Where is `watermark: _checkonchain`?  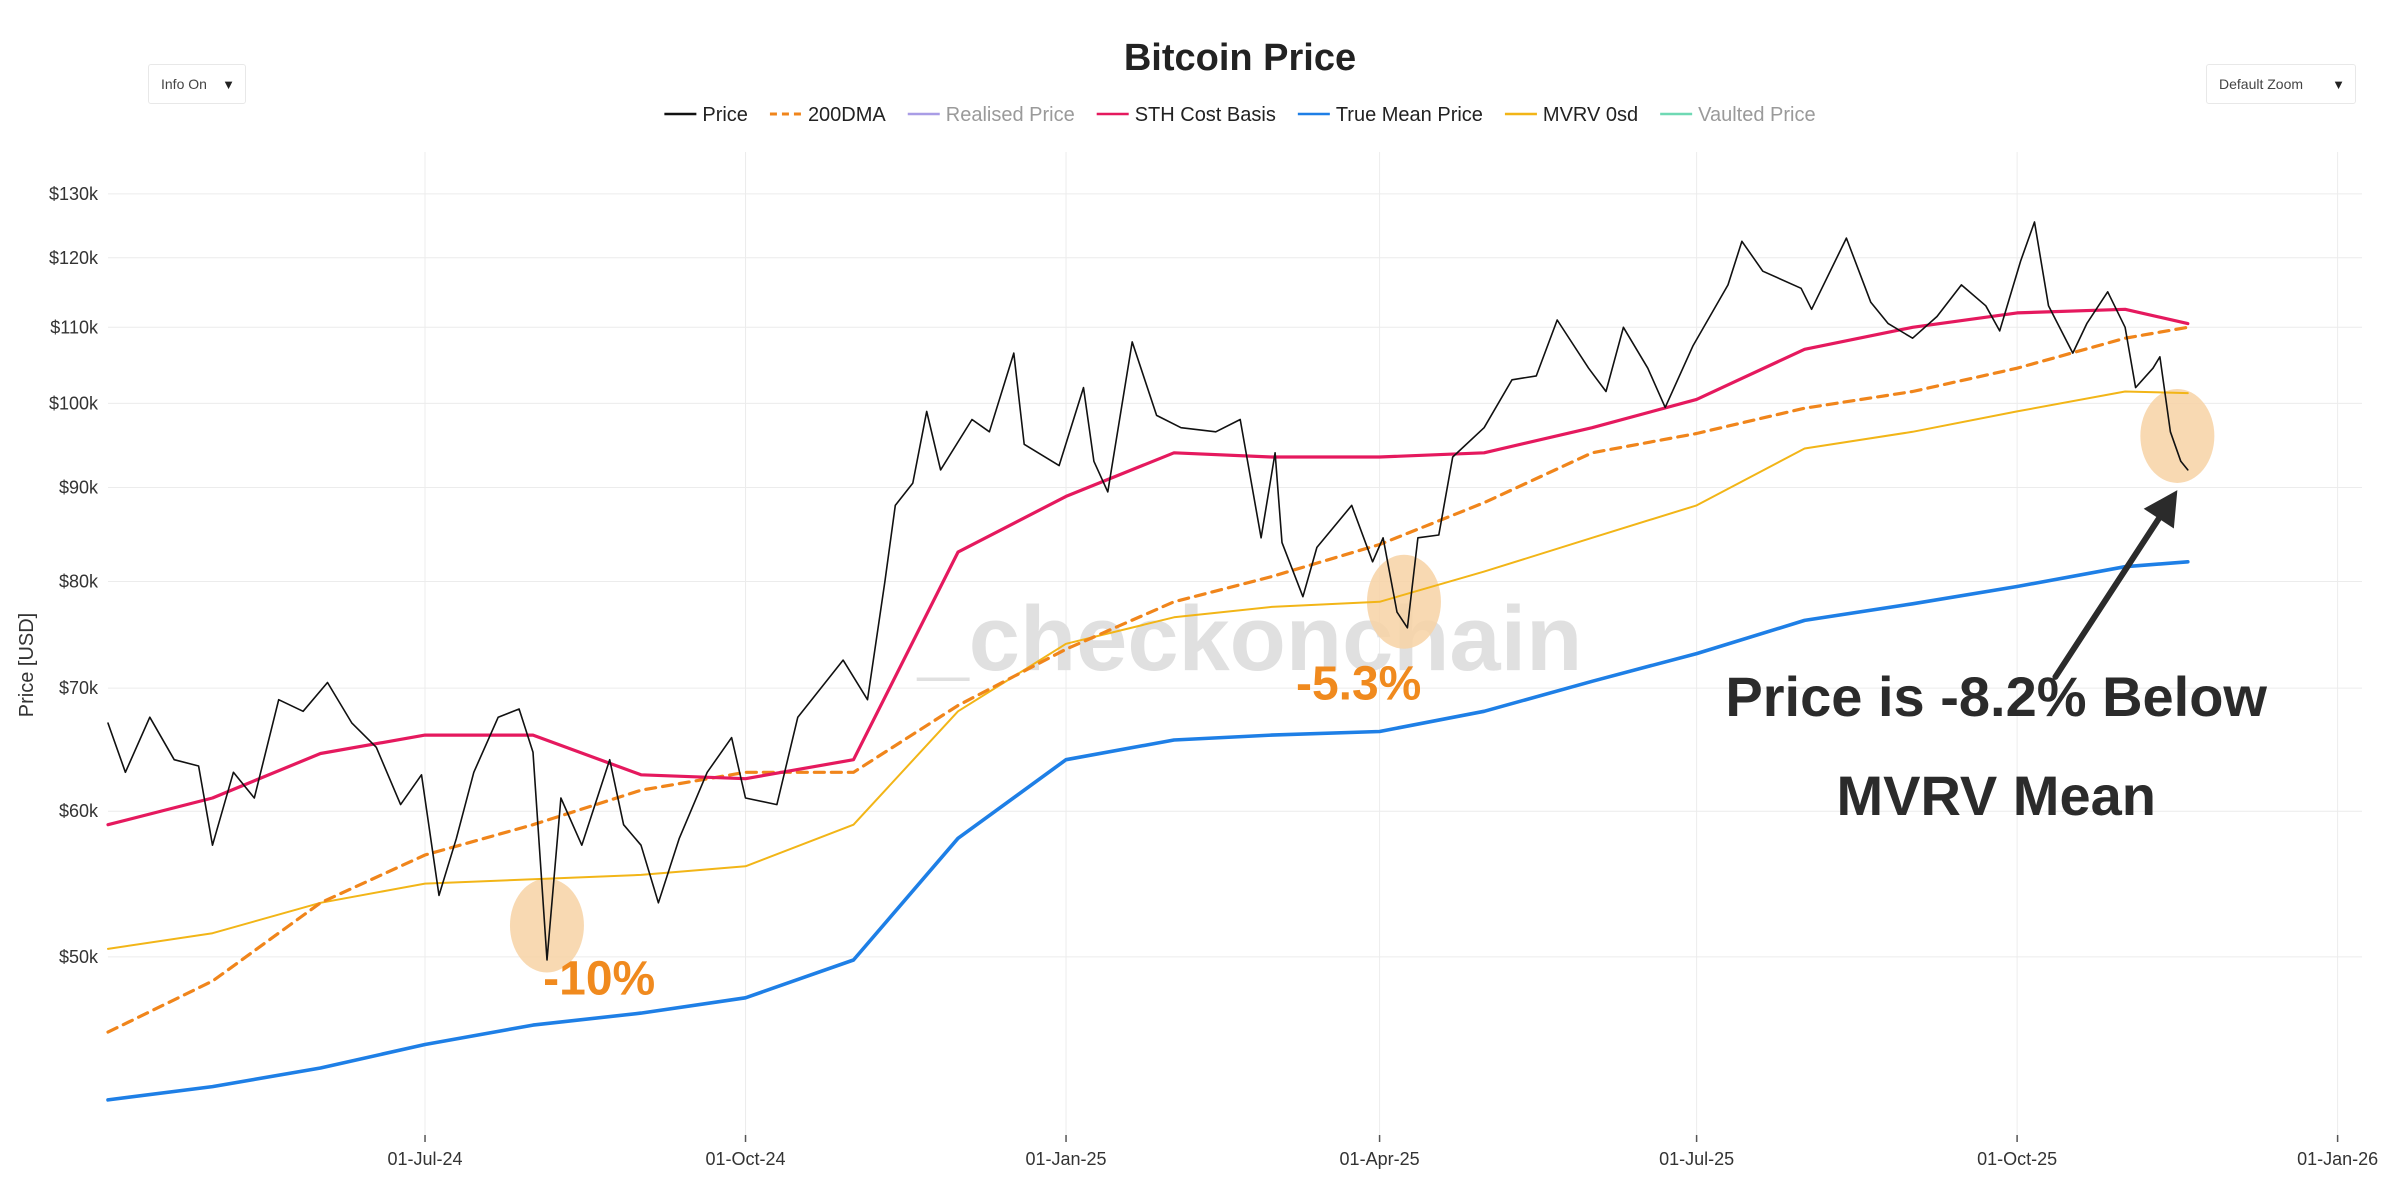
watermark: _checkonchain is located at coordinates (1250, 639).